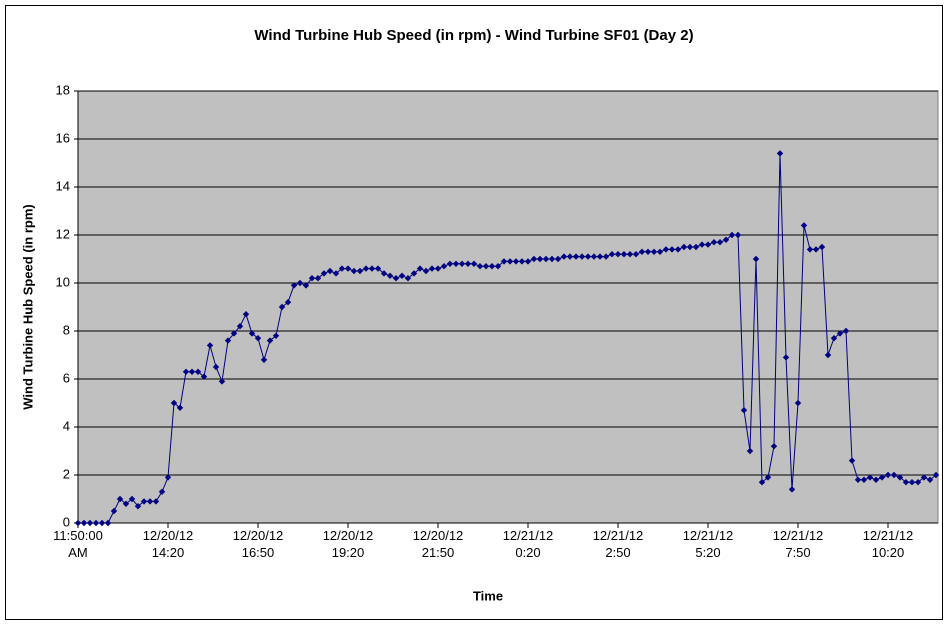  Describe the element at coordinates (798, 544) in the screenshot. I see `x-tick-label: 12/21/12 7:50` at that location.